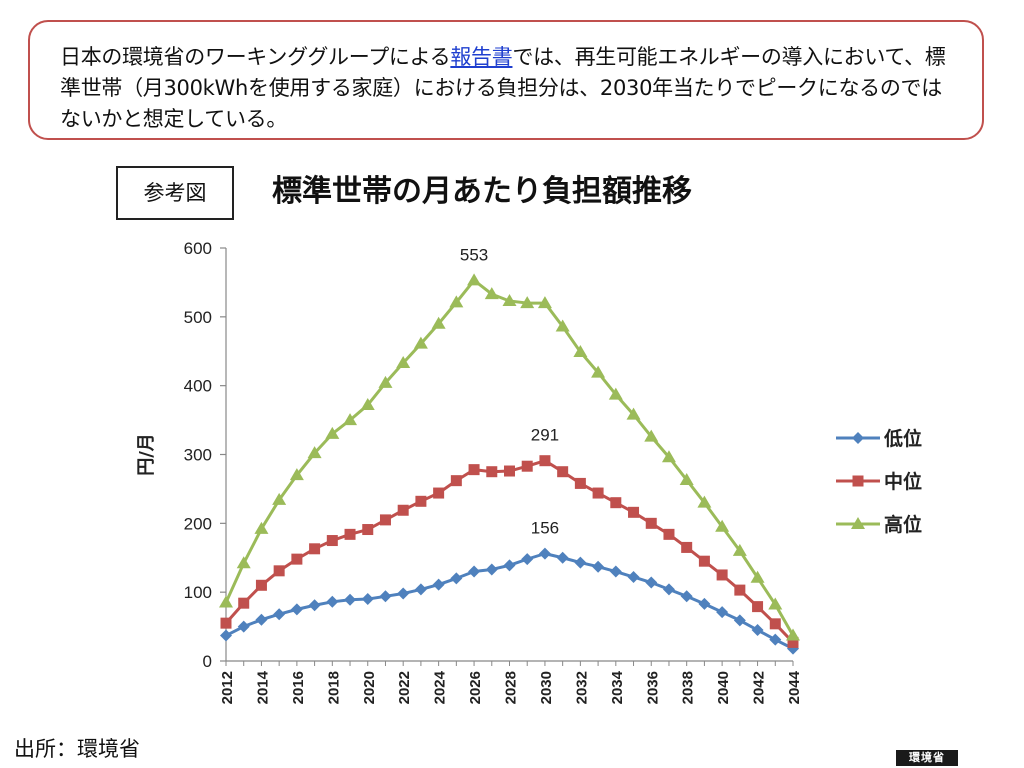  Describe the element at coordinates (198, 523) in the screenshot. I see `y-tick-label: 200` at that location.